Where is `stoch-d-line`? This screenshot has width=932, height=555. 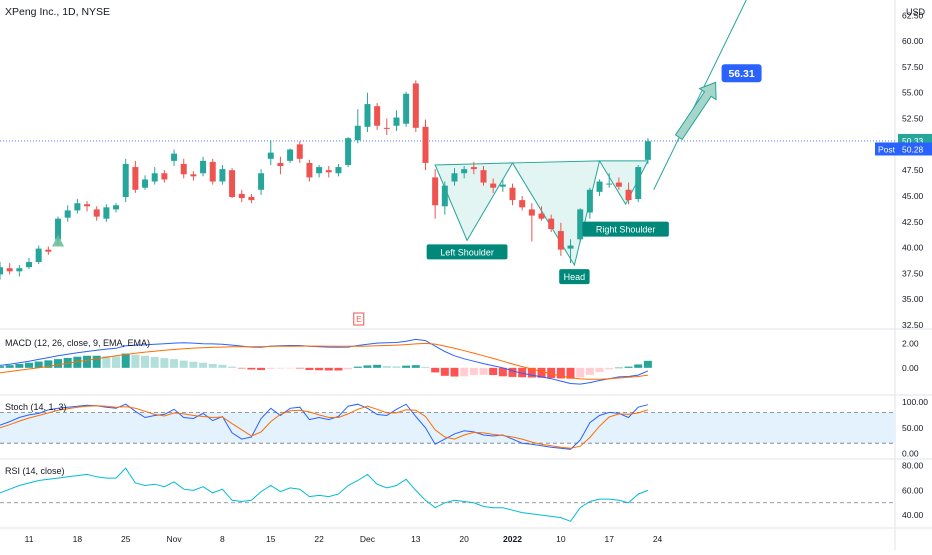
stoch-d-line is located at coordinates (324, 427).